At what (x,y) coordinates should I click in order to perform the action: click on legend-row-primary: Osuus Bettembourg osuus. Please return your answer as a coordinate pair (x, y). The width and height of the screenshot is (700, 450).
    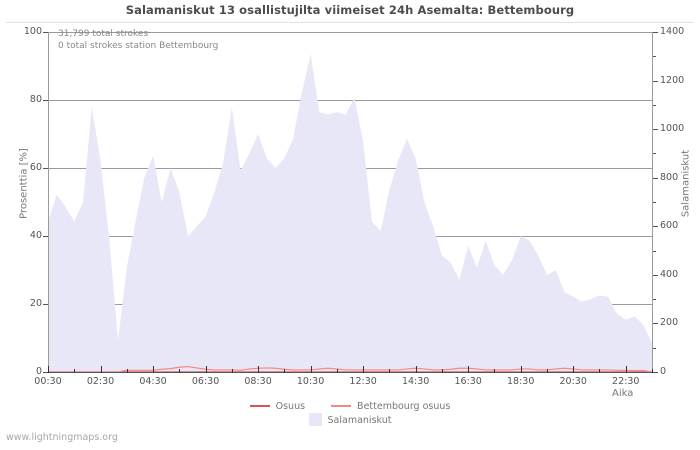
    Looking at the image, I should click on (350, 404).